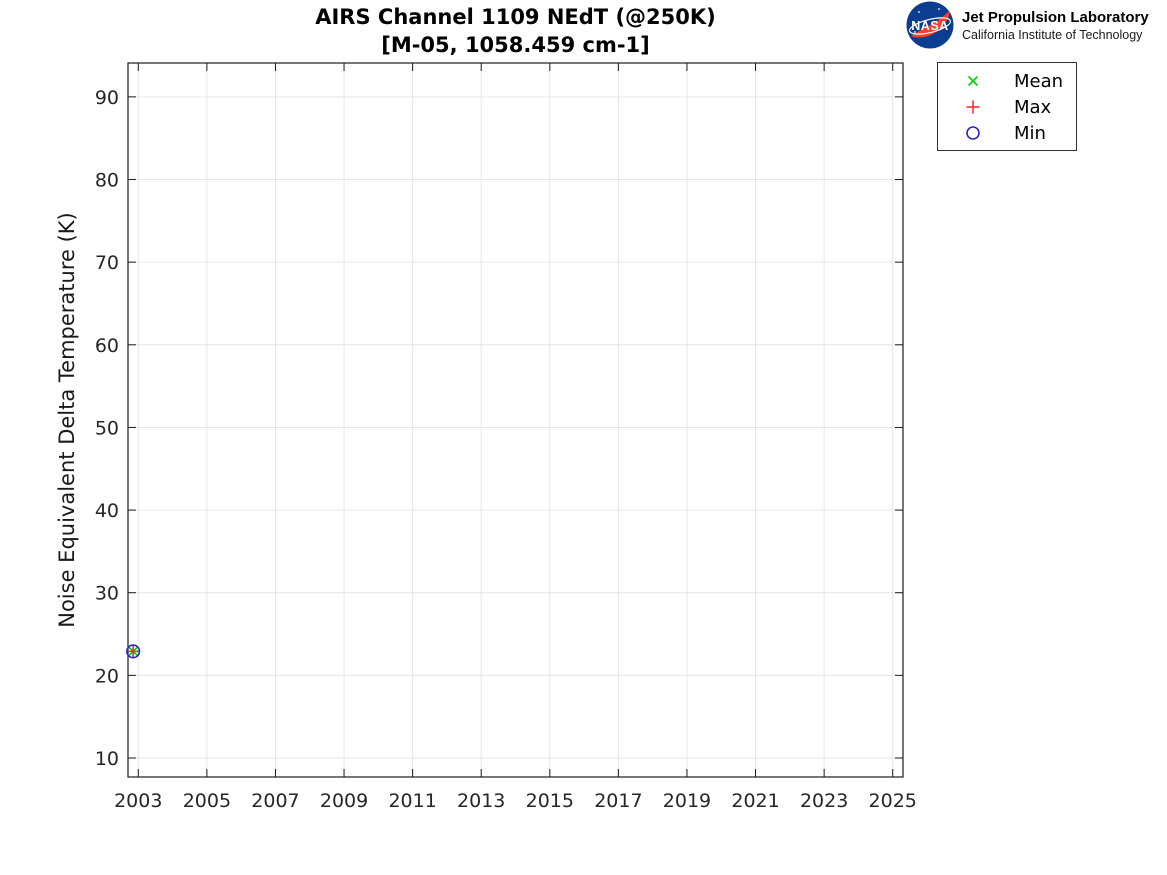 This screenshot has width=1167, height=875. What do you see at coordinates (107, 346) in the screenshot?
I see `y-tick-label: 60` at bounding box center [107, 346].